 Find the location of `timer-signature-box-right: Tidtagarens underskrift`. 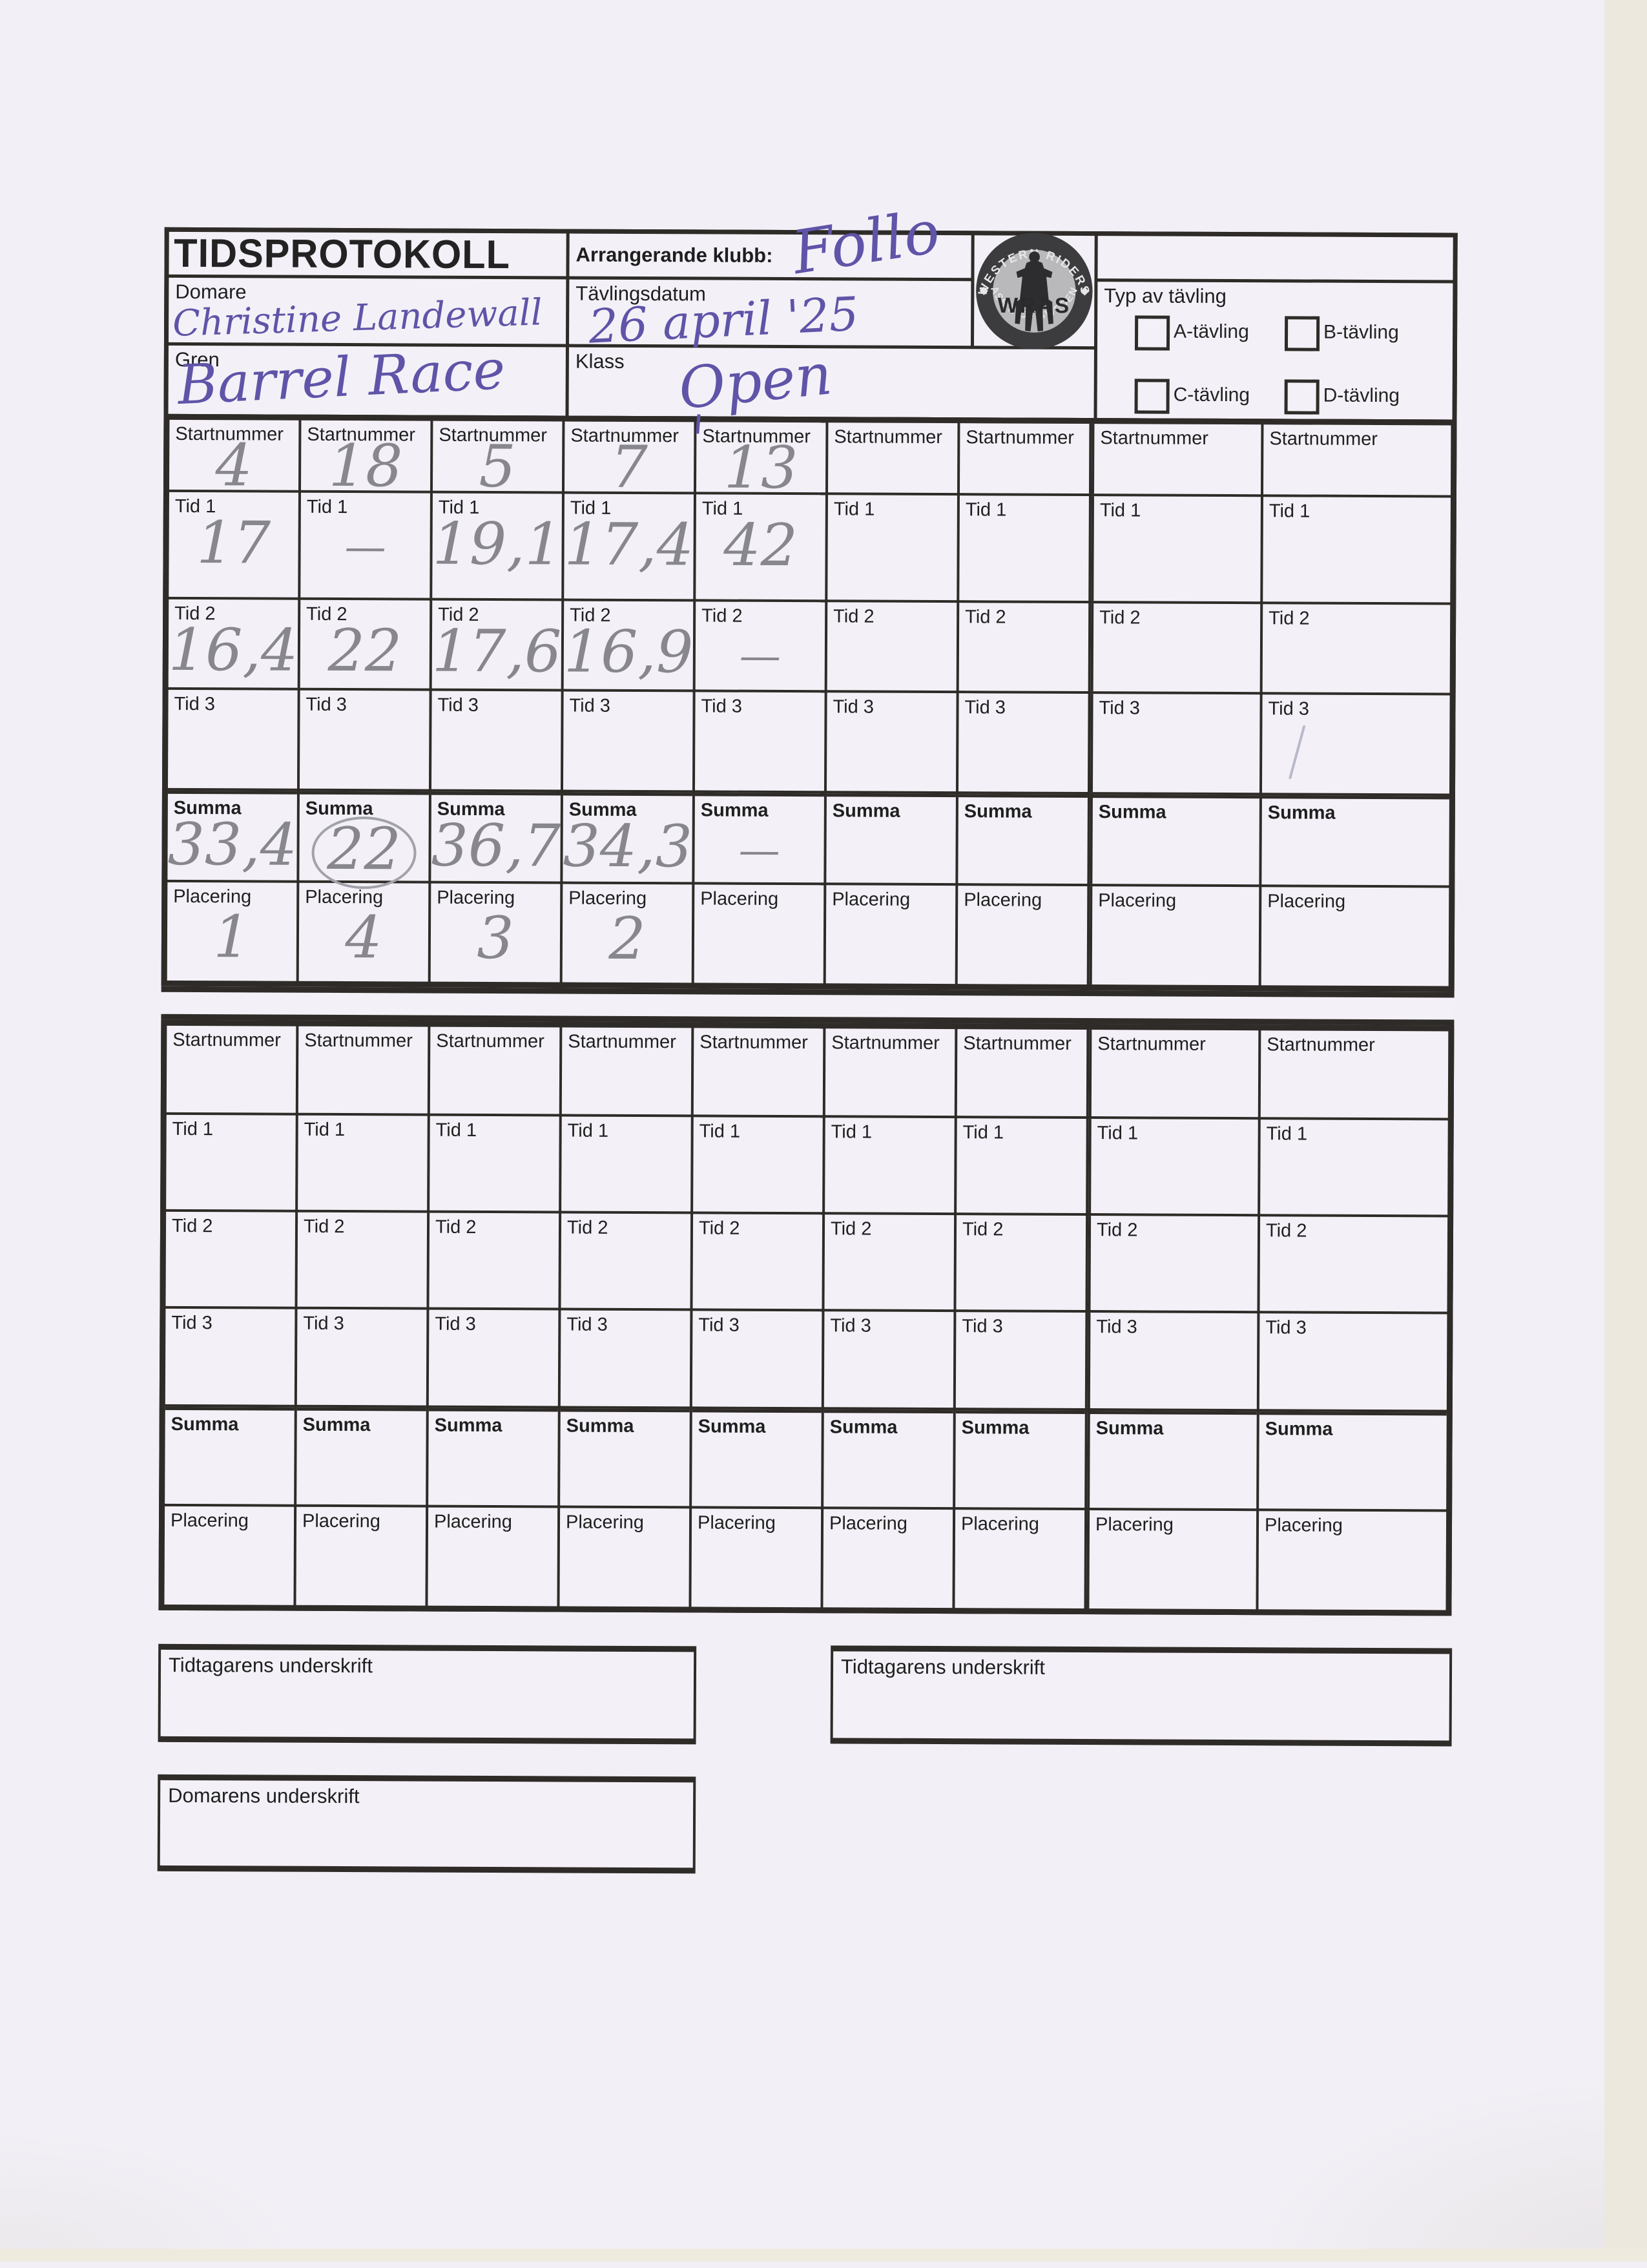

timer-signature-box-right: Tidtagarens underskrift is located at coordinates (1141, 1696).